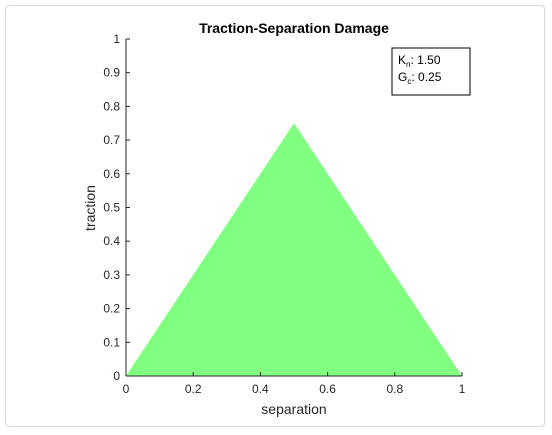  I want to click on y-axis-label: traction, so click(90, 208).